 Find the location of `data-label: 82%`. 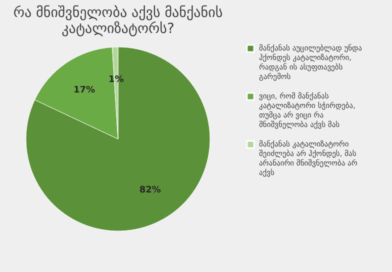

data-label: 82% is located at coordinates (150, 191).